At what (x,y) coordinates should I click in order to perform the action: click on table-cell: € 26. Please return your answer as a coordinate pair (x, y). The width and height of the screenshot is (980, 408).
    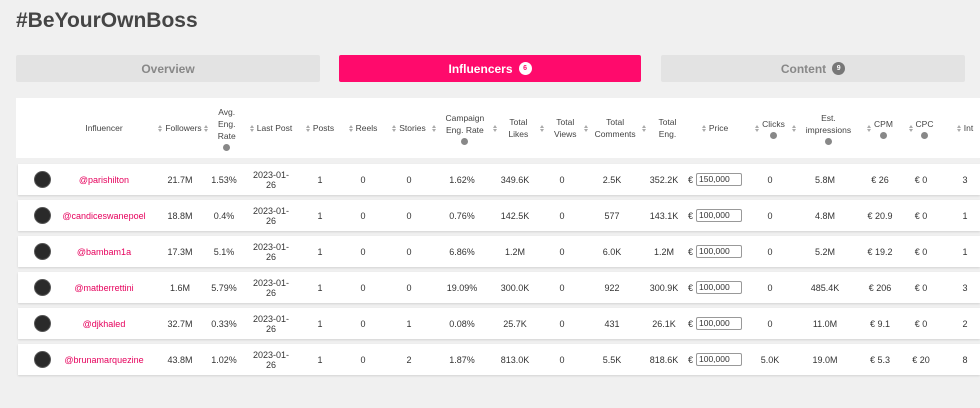
    Looking at the image, I should click on (880, 179).